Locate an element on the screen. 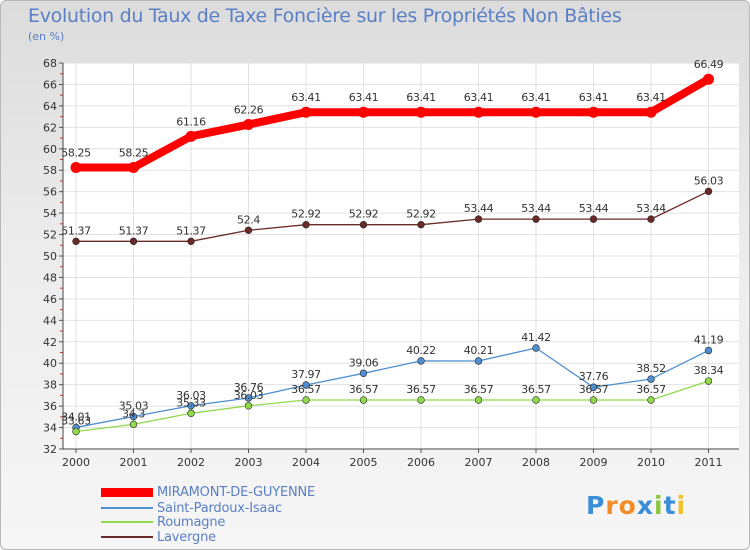  data-label: 36.76 is located at coordinates (249, 387).